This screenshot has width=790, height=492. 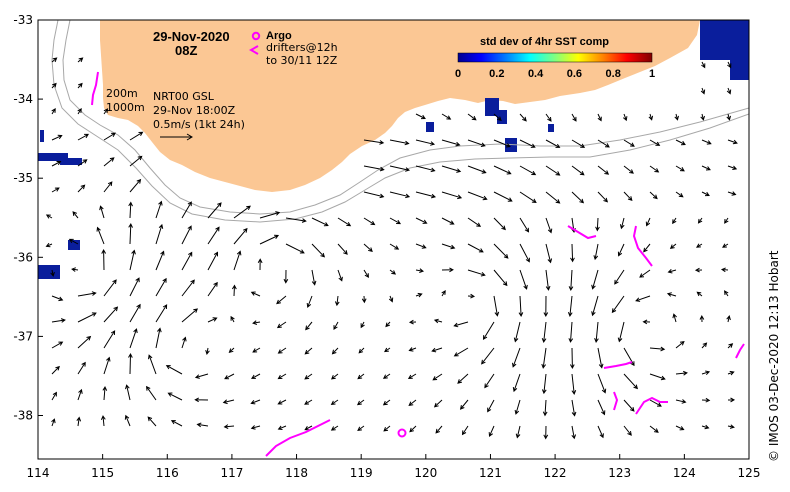 I want to click on y-tick-label: -37, so click(x=23, y=336).